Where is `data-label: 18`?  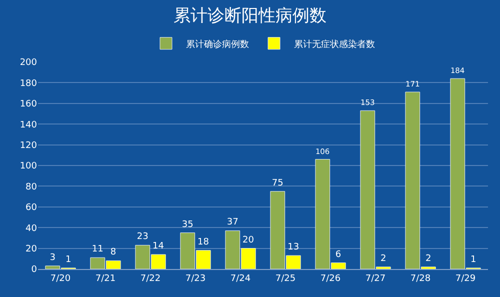 data-label: 18 is located at coordinates (204, 242).